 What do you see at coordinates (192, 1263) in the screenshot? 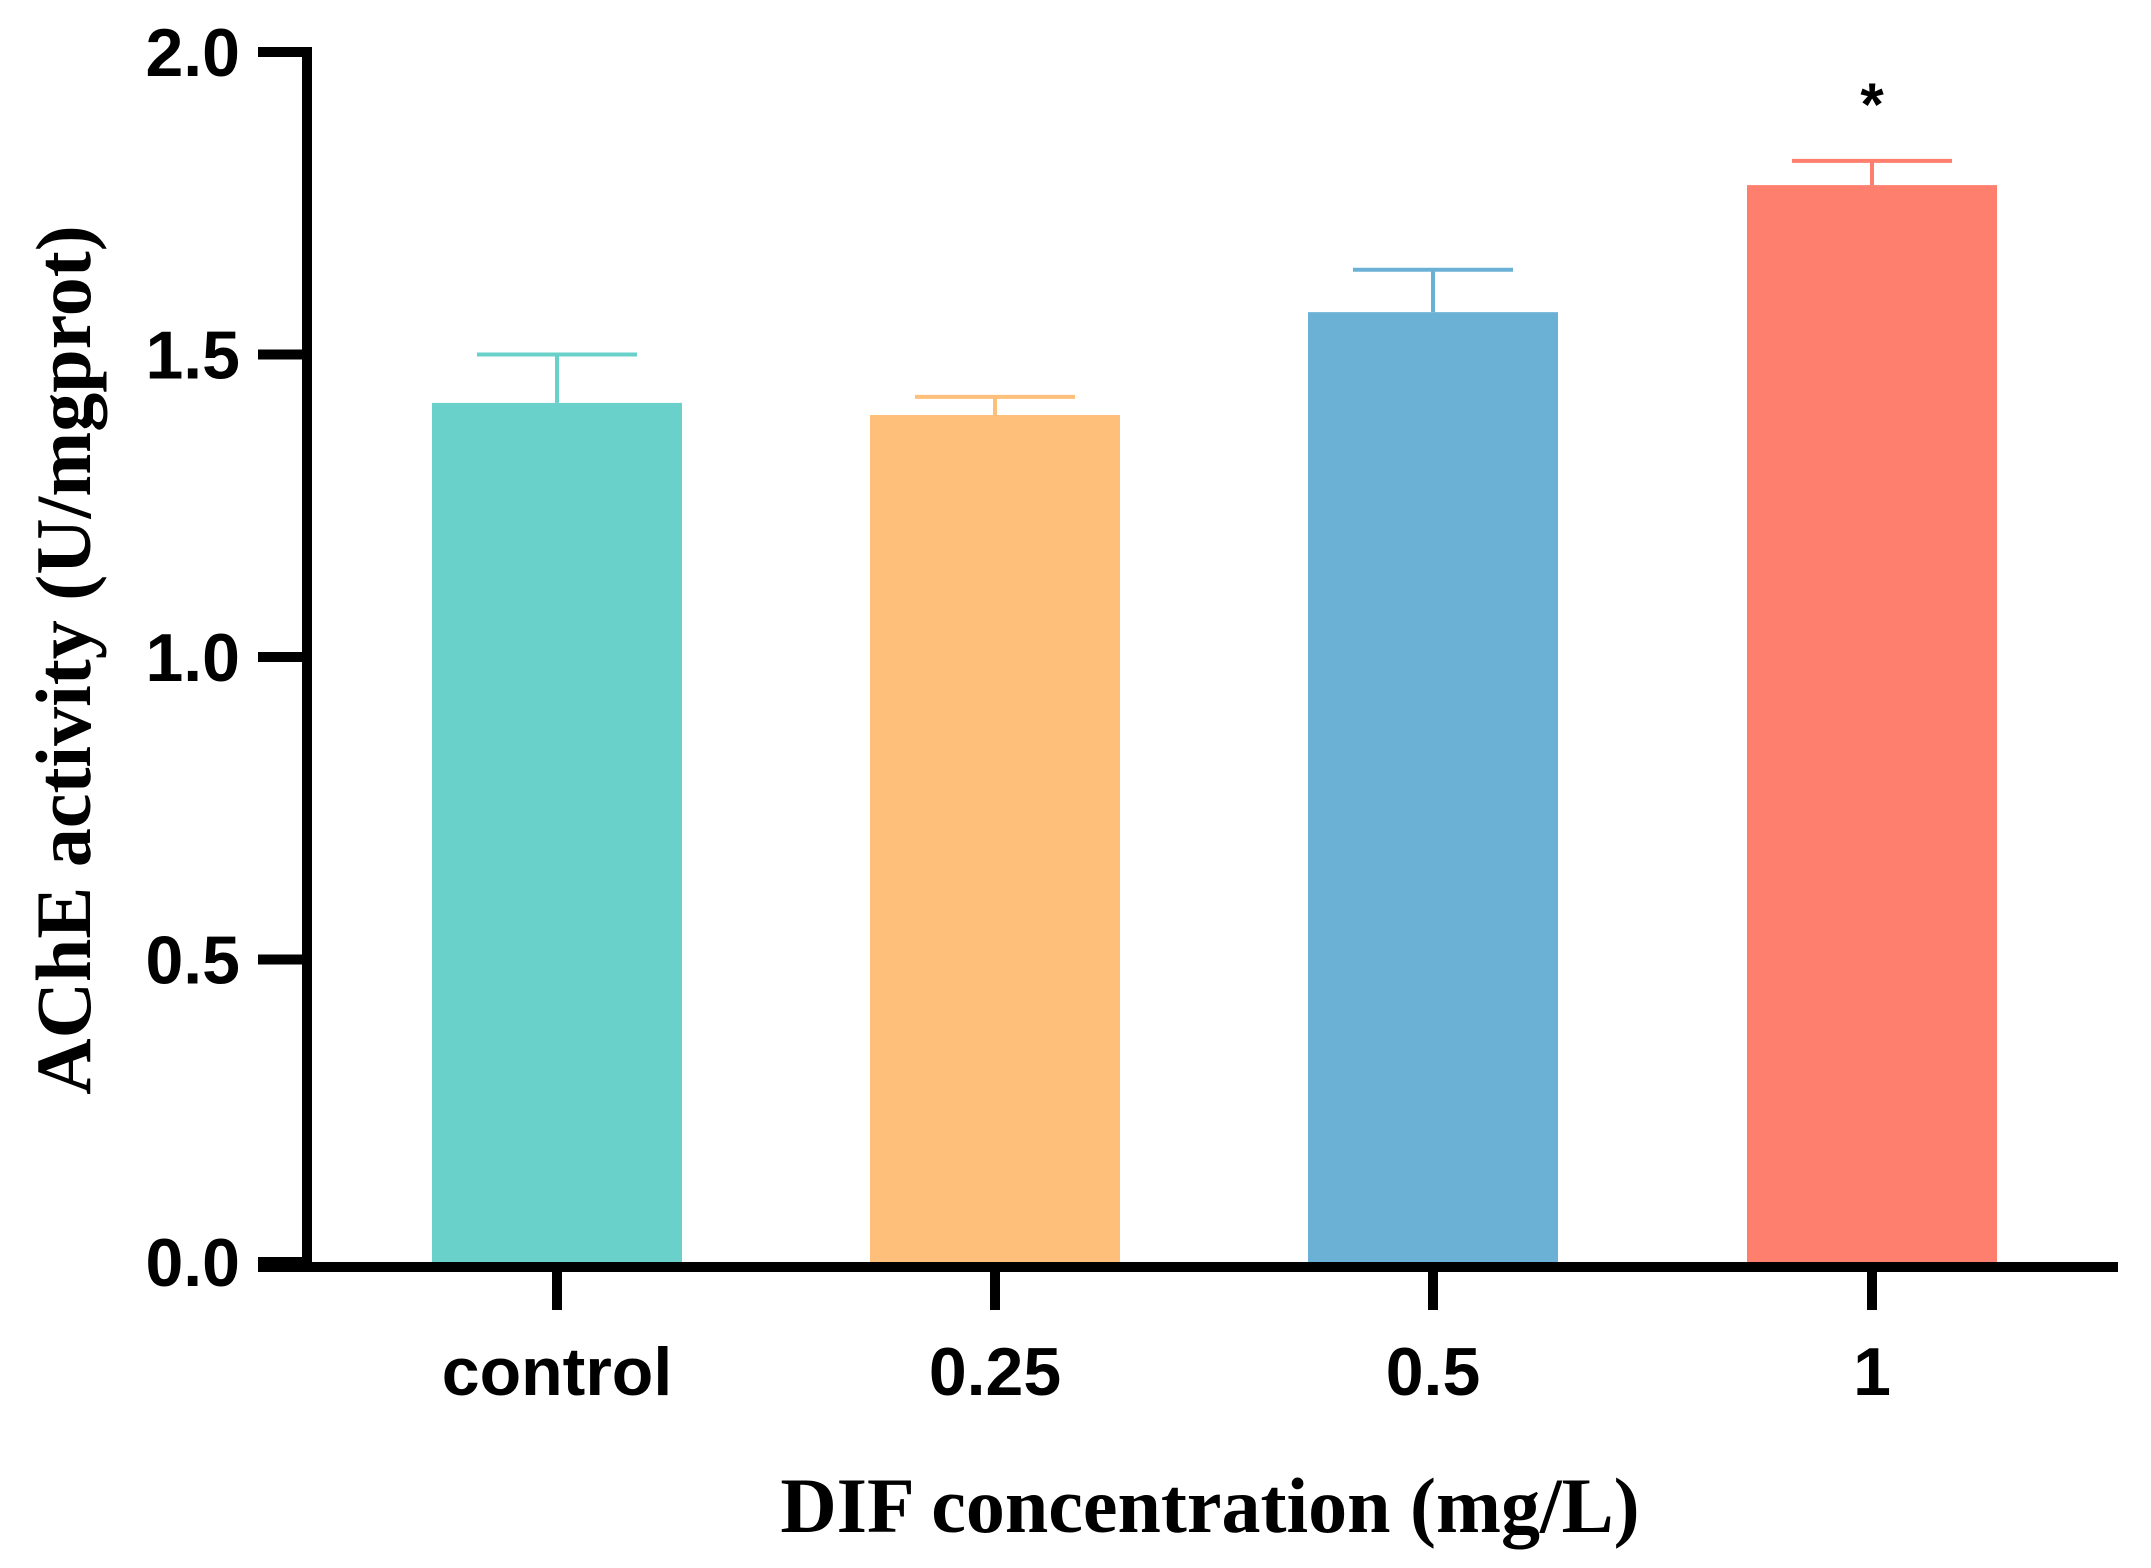
I see `y-tick-label-0: 0.0` at bounding box center [192, 1263].